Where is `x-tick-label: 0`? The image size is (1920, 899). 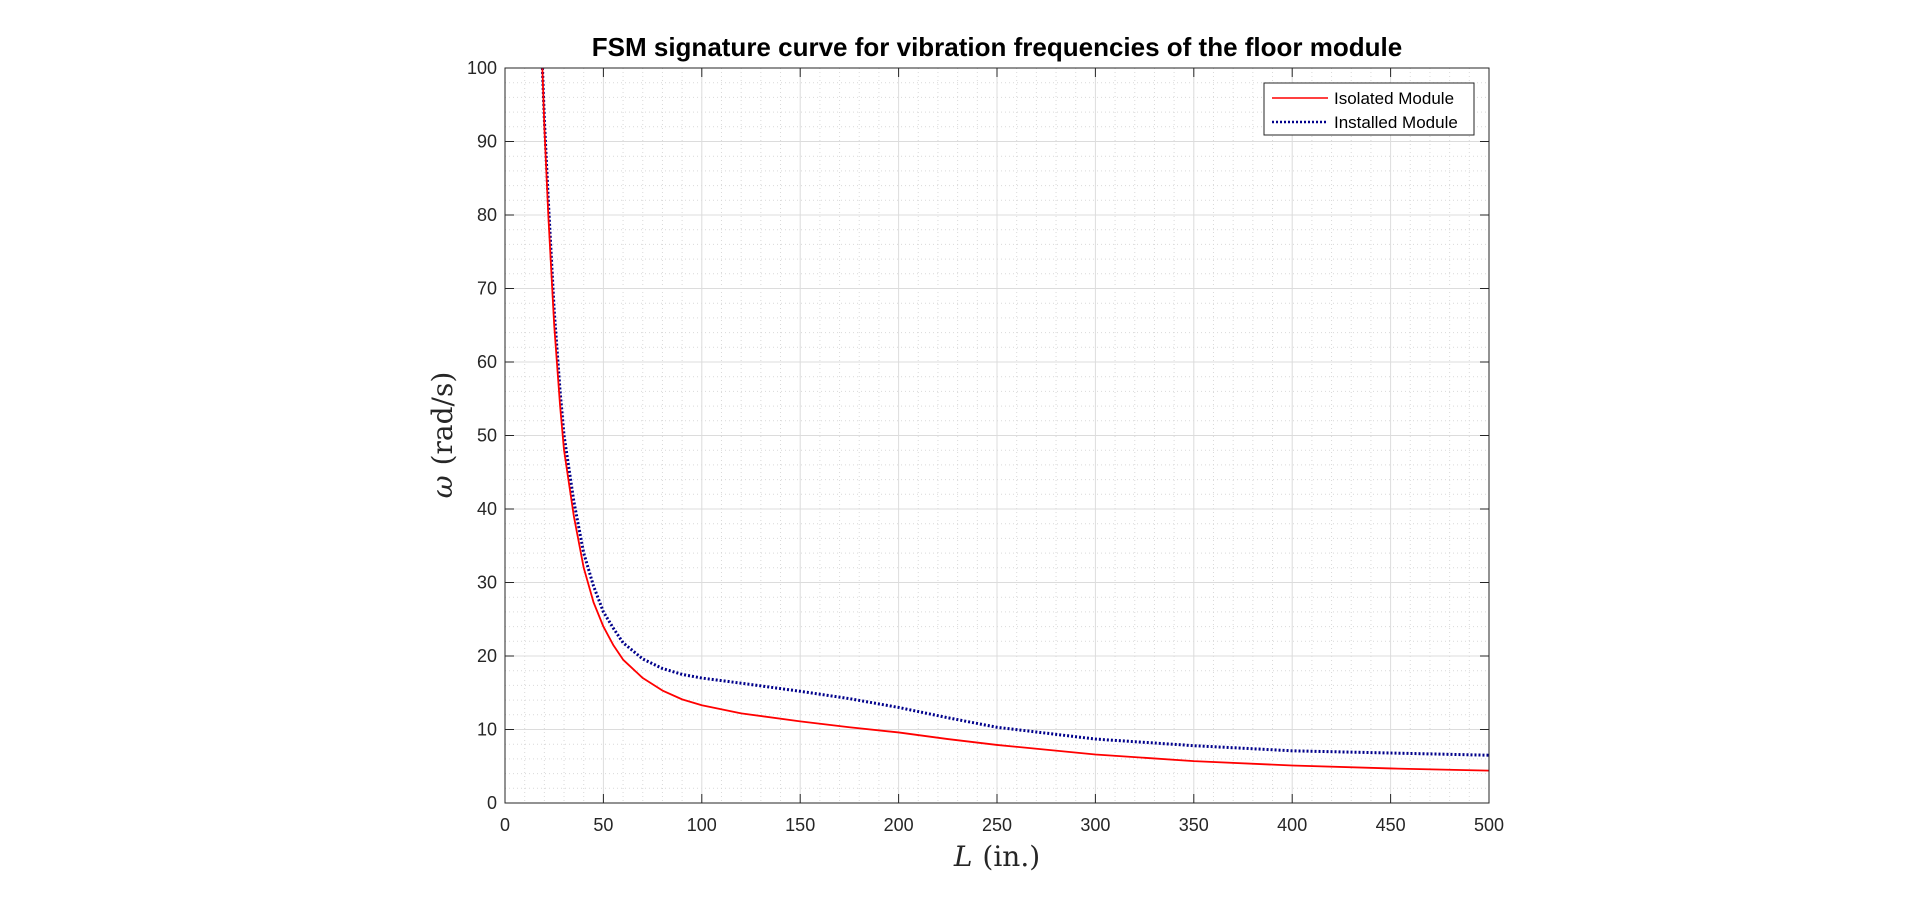
x-tick-label: 0 is located at coordinates (505, 825).